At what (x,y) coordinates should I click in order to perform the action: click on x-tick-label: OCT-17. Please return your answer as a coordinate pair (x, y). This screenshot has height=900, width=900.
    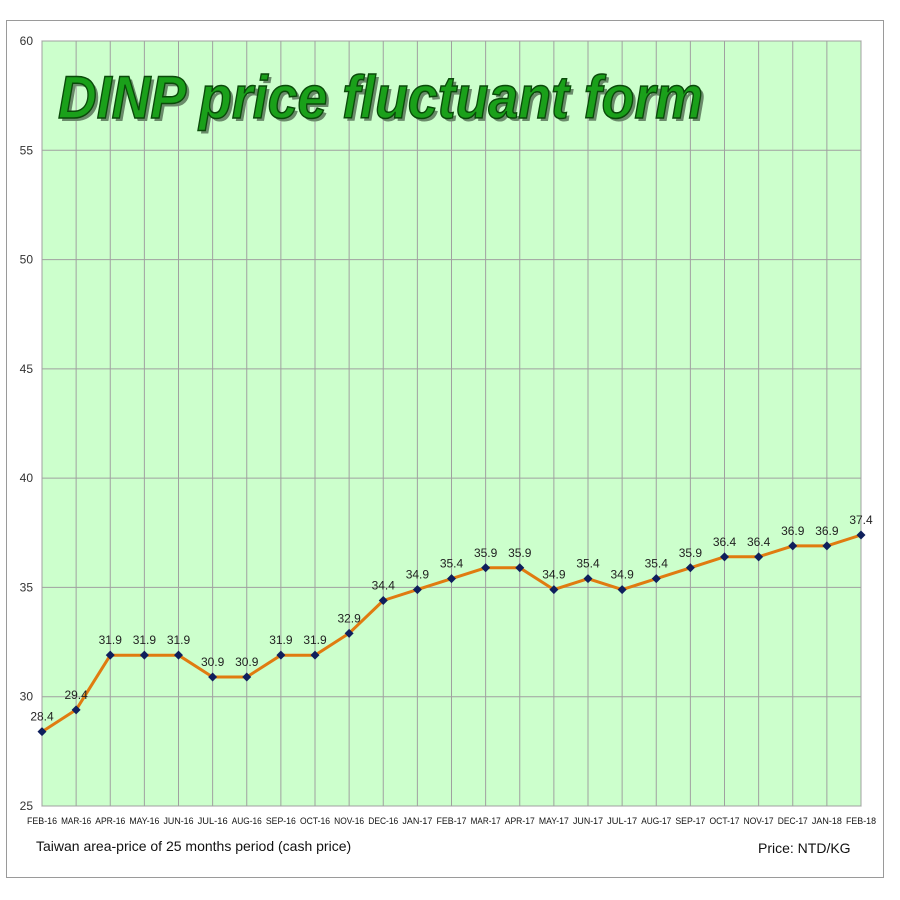
    Looking at the image, I should click on (725, 821).